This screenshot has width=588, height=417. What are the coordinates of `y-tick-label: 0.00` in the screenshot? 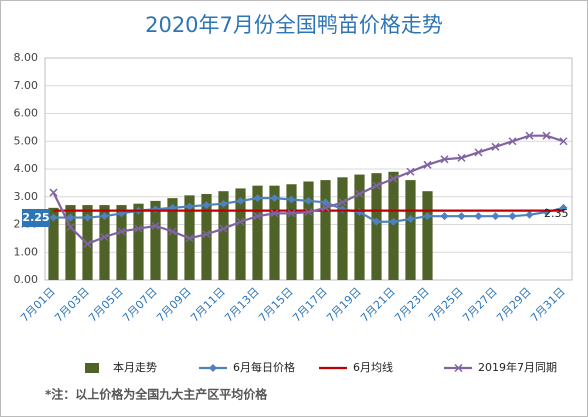 It's located at (26, 279).